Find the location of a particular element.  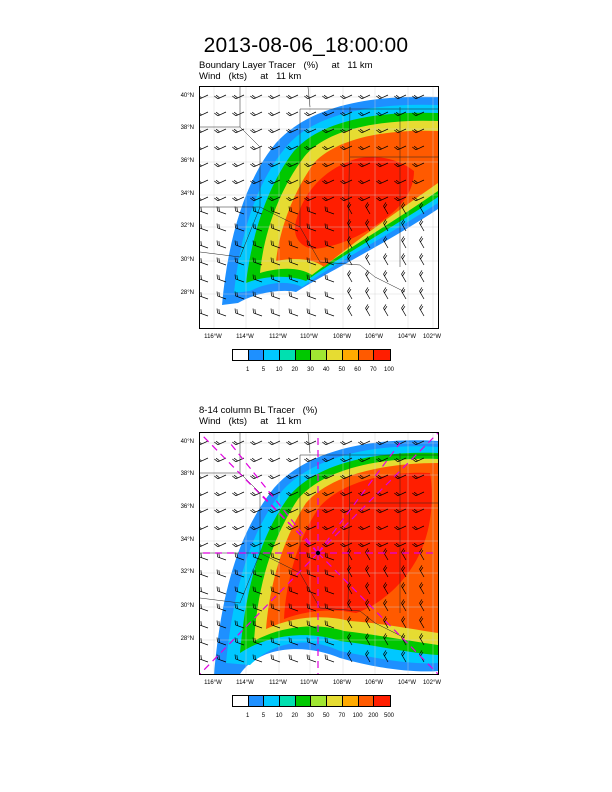

panel-2-colorbar is located at coordinates (311, 701).